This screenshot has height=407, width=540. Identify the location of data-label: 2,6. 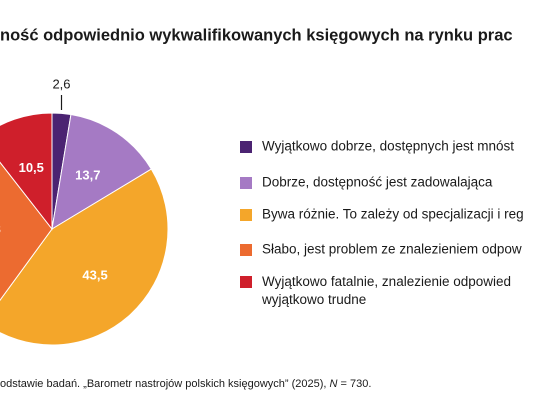
(61, 83).